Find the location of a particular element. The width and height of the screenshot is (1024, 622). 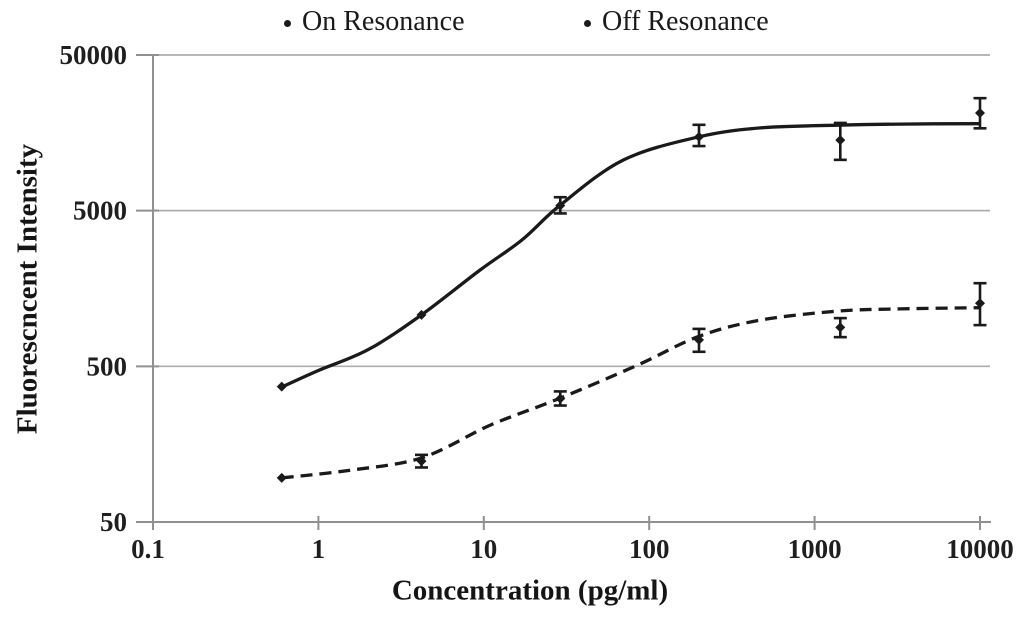

y-tick-label: 500 is located at coordinates (107, 366).